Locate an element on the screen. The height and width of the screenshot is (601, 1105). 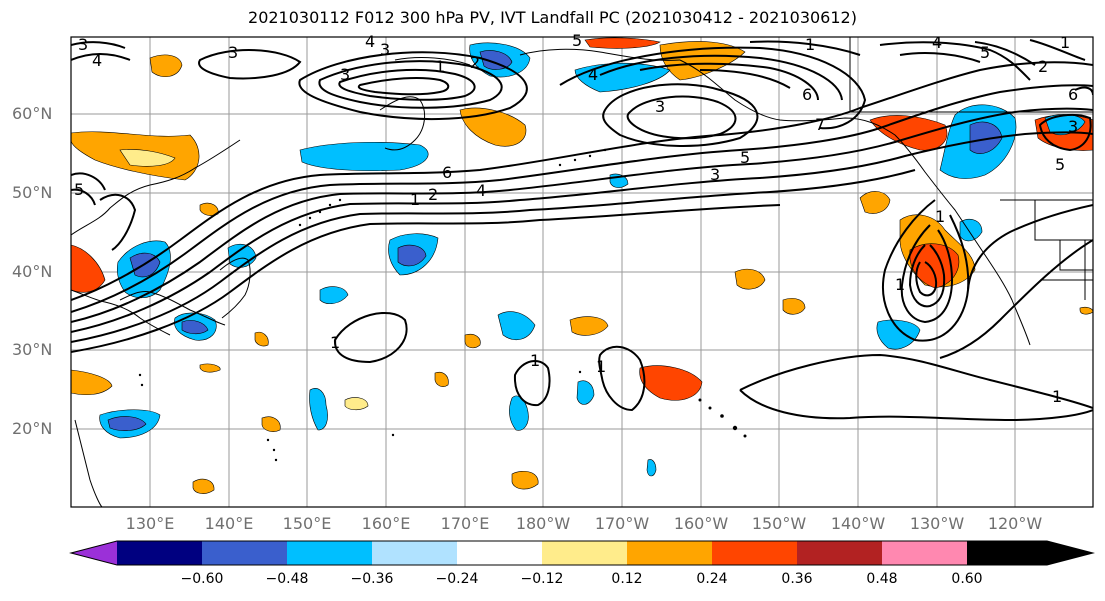
contour-label: 7 is located at coordinates (820, 124).